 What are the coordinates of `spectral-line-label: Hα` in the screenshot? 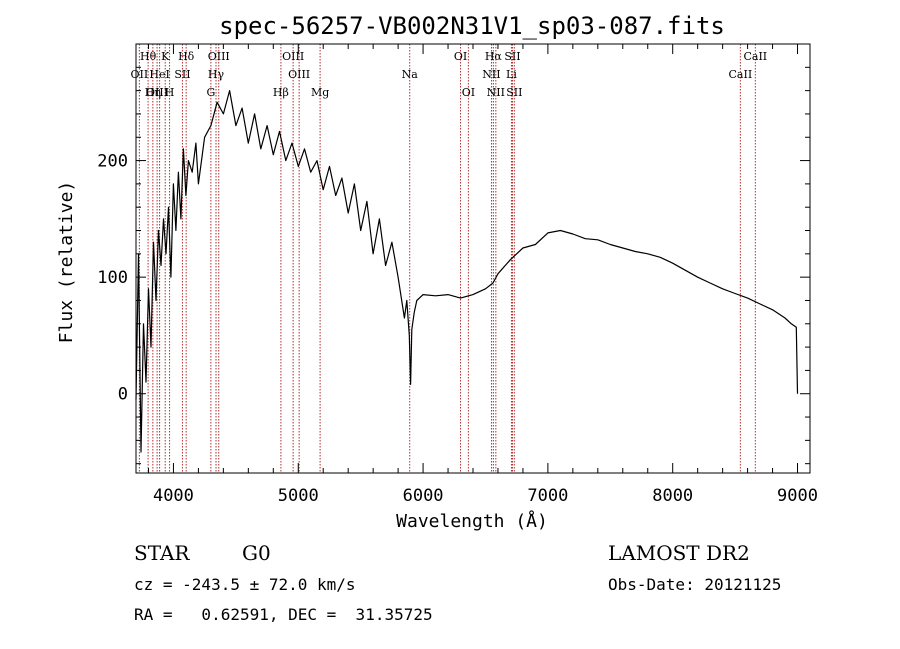 It's located at (494, 56).